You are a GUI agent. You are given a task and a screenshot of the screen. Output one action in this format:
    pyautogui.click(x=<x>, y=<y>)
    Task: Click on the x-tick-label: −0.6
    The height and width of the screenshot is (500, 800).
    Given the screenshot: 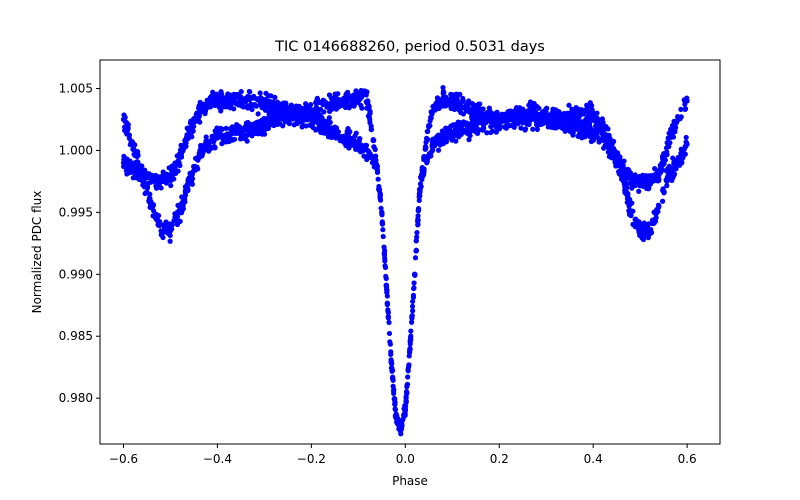 What is the action you would take?
    pyautogui.click(x=123, y=459)
    